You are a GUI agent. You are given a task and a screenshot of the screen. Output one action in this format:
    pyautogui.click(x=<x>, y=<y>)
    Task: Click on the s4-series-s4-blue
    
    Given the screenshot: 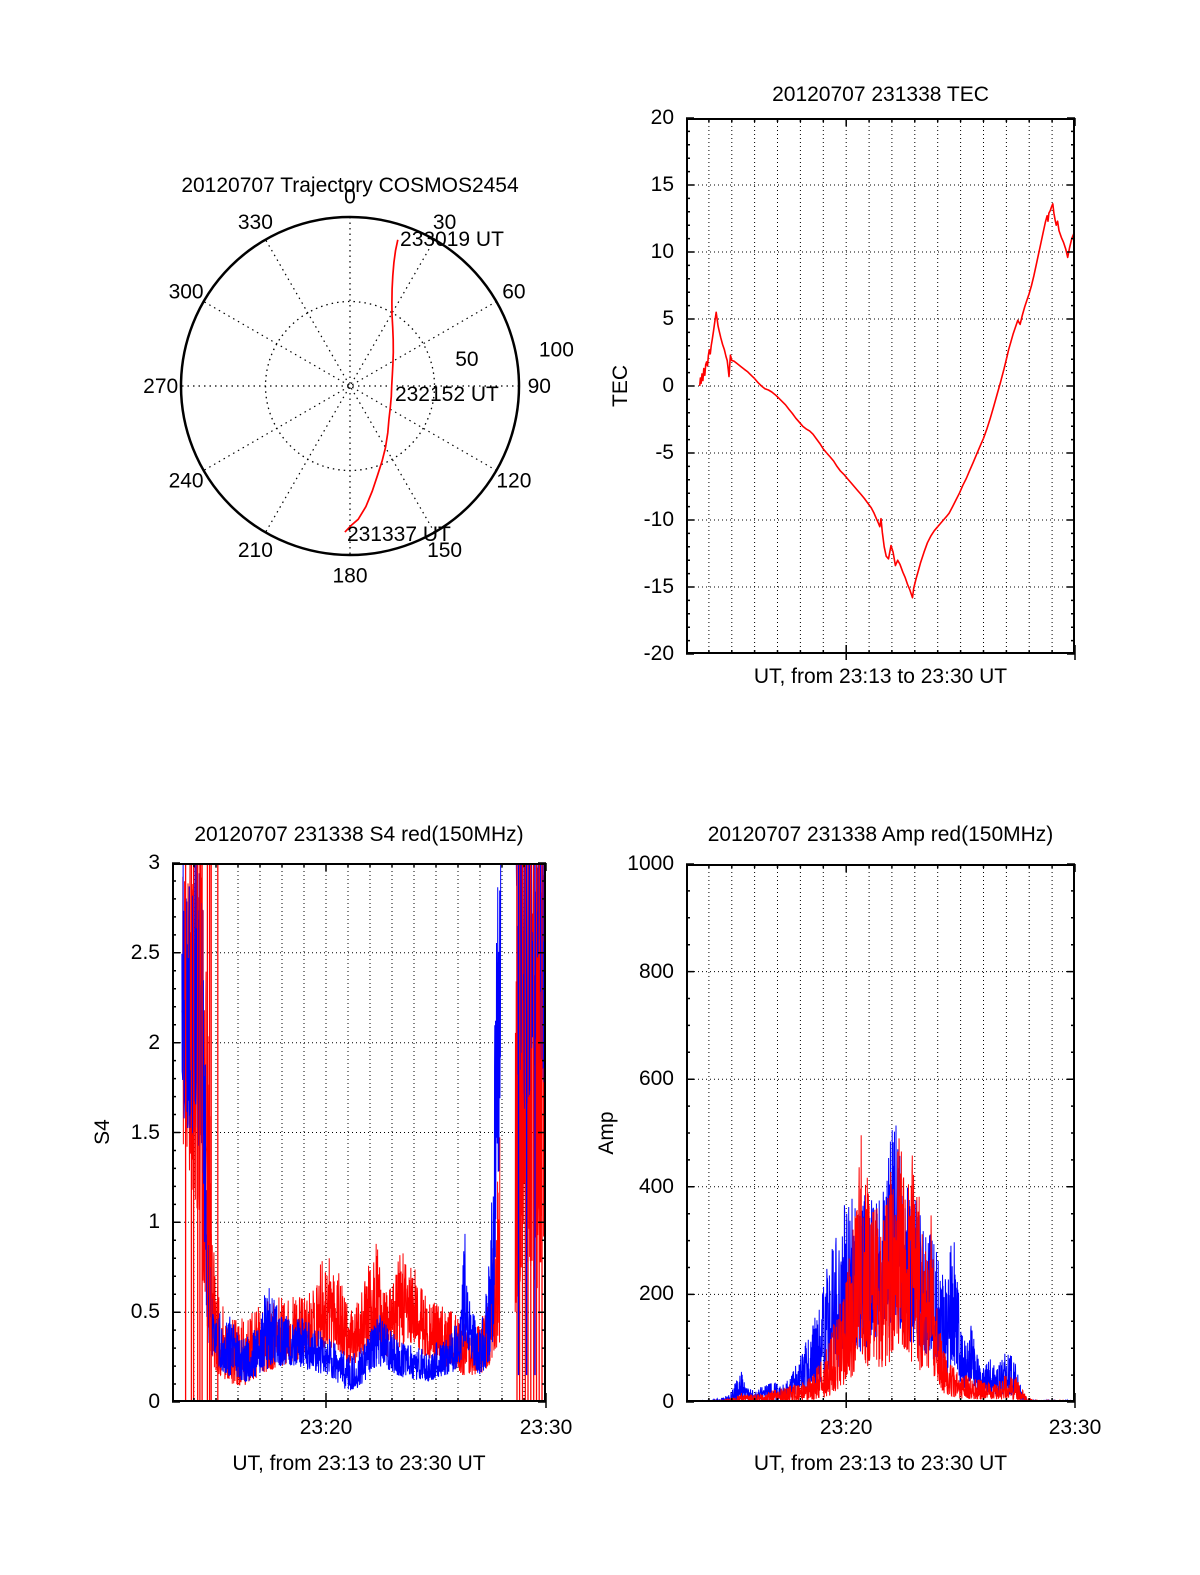 What is the action you would take?
    pyautogui.click(x=341, y=1127)
    